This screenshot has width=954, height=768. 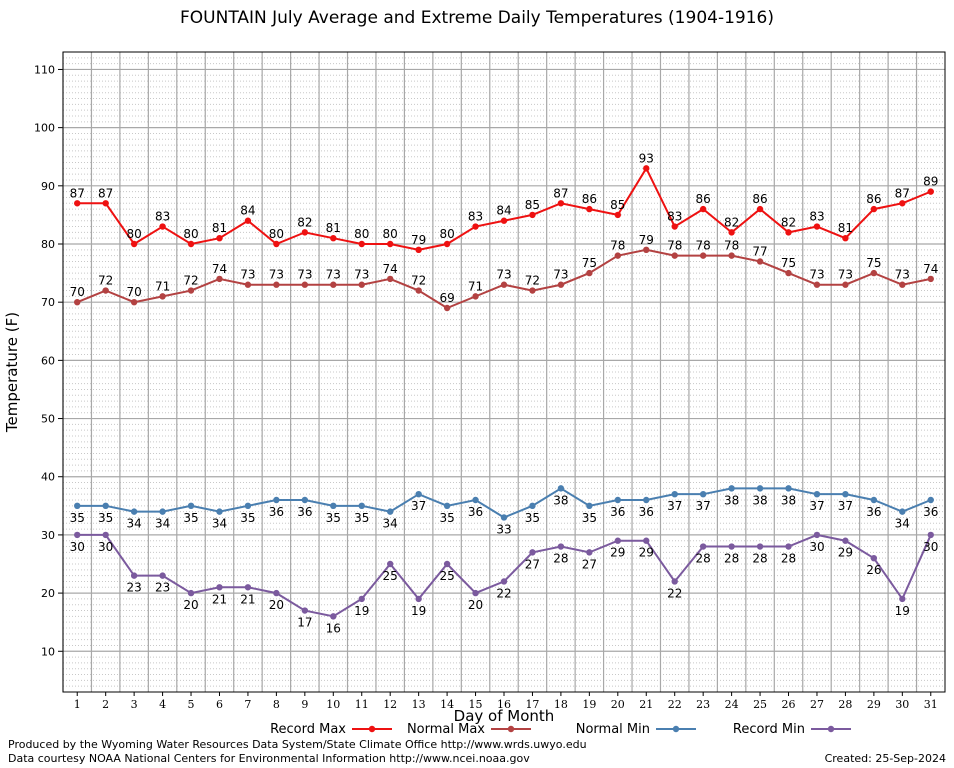 What do you see at coordinates (219, 599) in the screenshot?
I see `record-min-data-label: 21` at bounding box center [219, 599].